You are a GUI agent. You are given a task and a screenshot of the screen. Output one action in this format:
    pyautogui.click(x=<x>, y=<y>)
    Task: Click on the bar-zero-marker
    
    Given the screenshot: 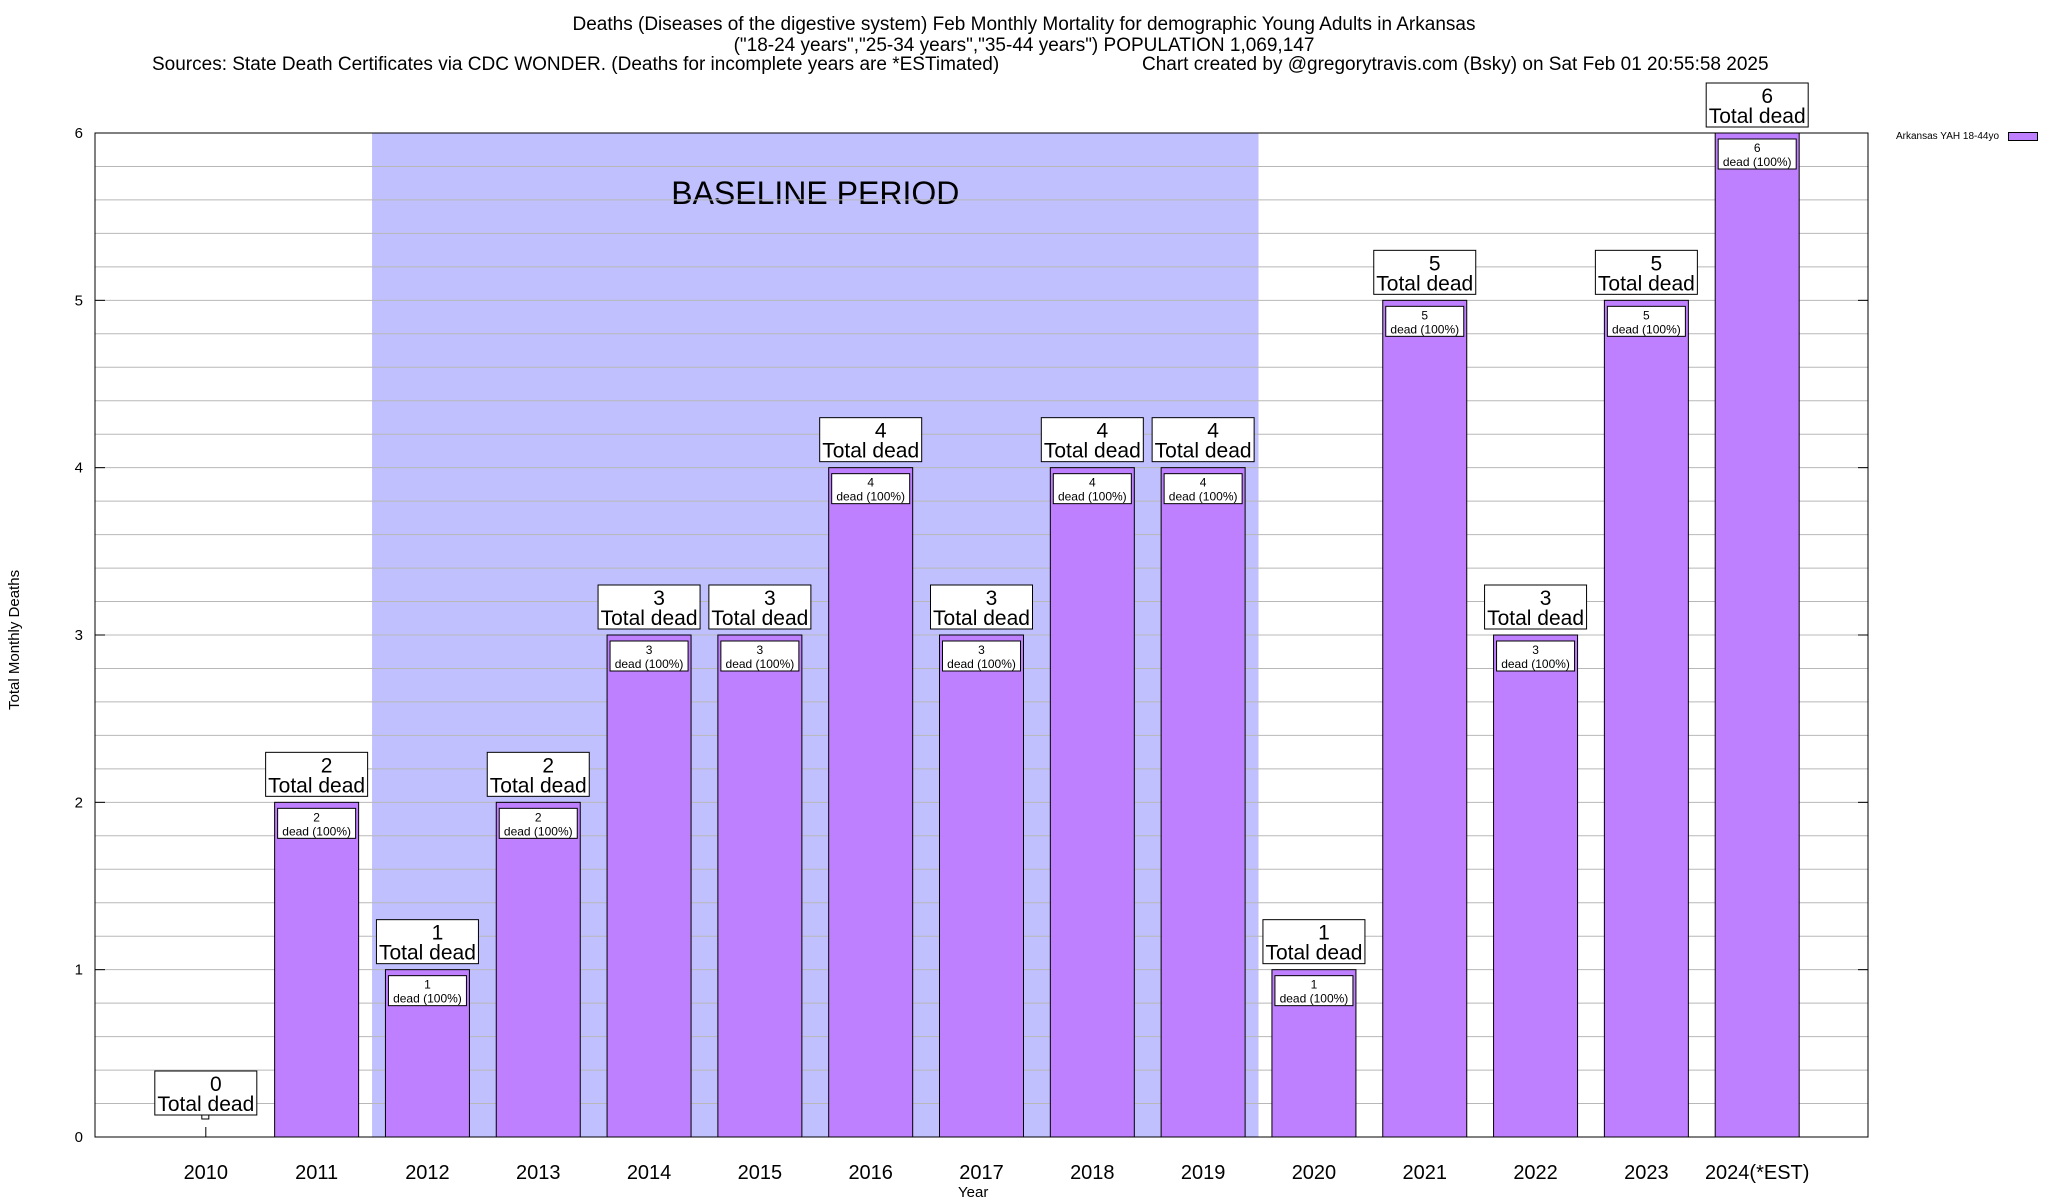 What is the action you would take?
    pyautogui.click(x=205, y=1115)
    